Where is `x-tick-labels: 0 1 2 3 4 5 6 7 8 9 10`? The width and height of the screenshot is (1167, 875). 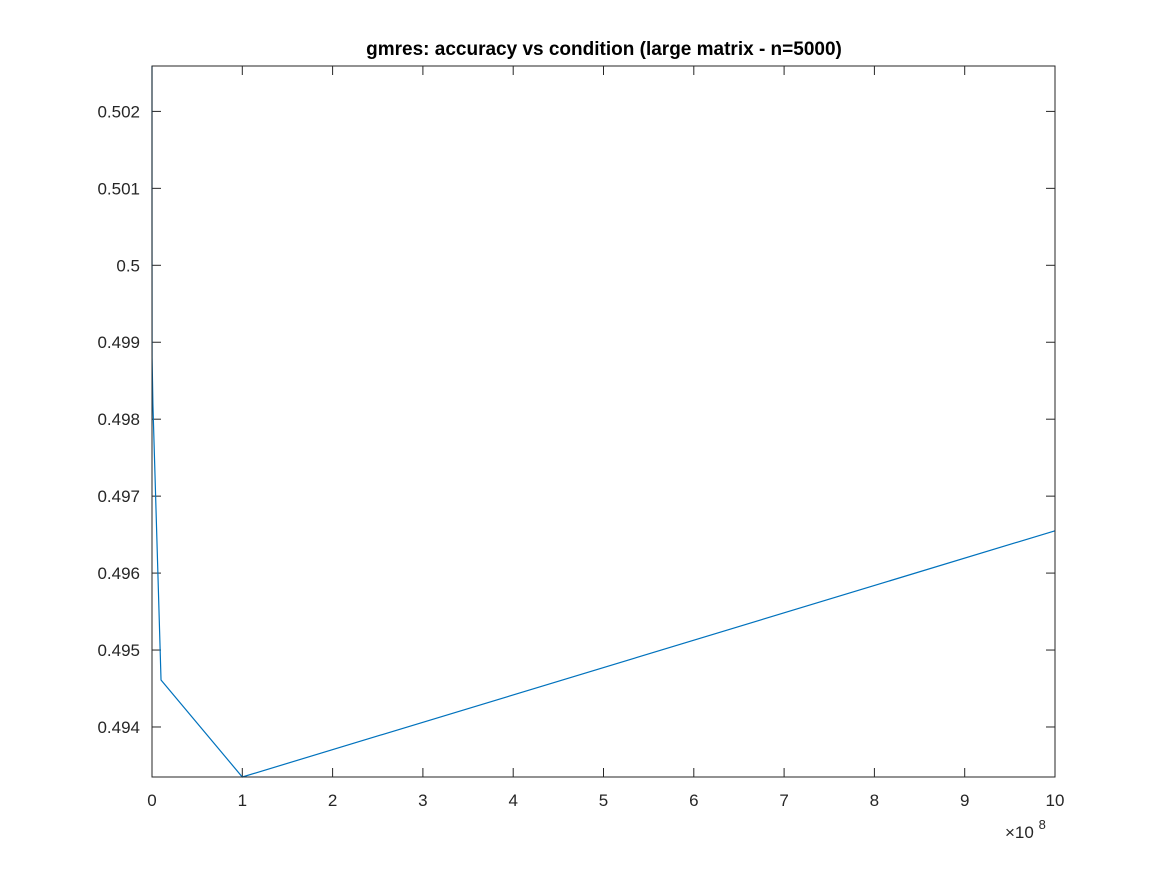
x-tick-labels: 0 1 2 3 4 5 6 7 8 9 10 is located at coordinates (605, 800).